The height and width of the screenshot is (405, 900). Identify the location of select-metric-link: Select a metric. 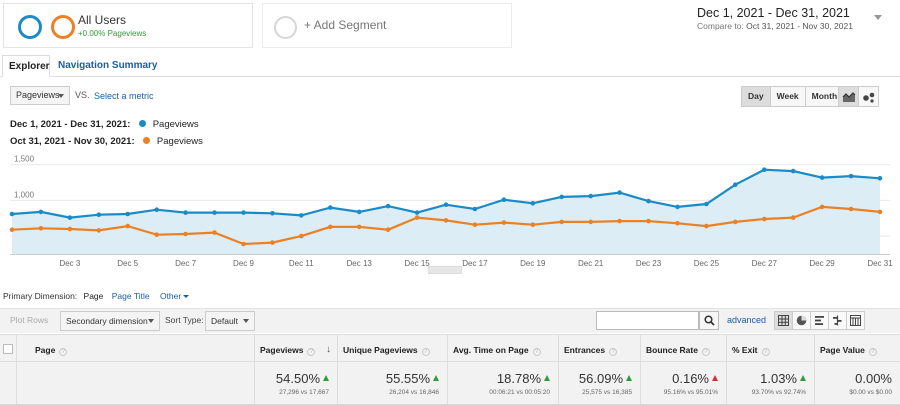
(124, 96).